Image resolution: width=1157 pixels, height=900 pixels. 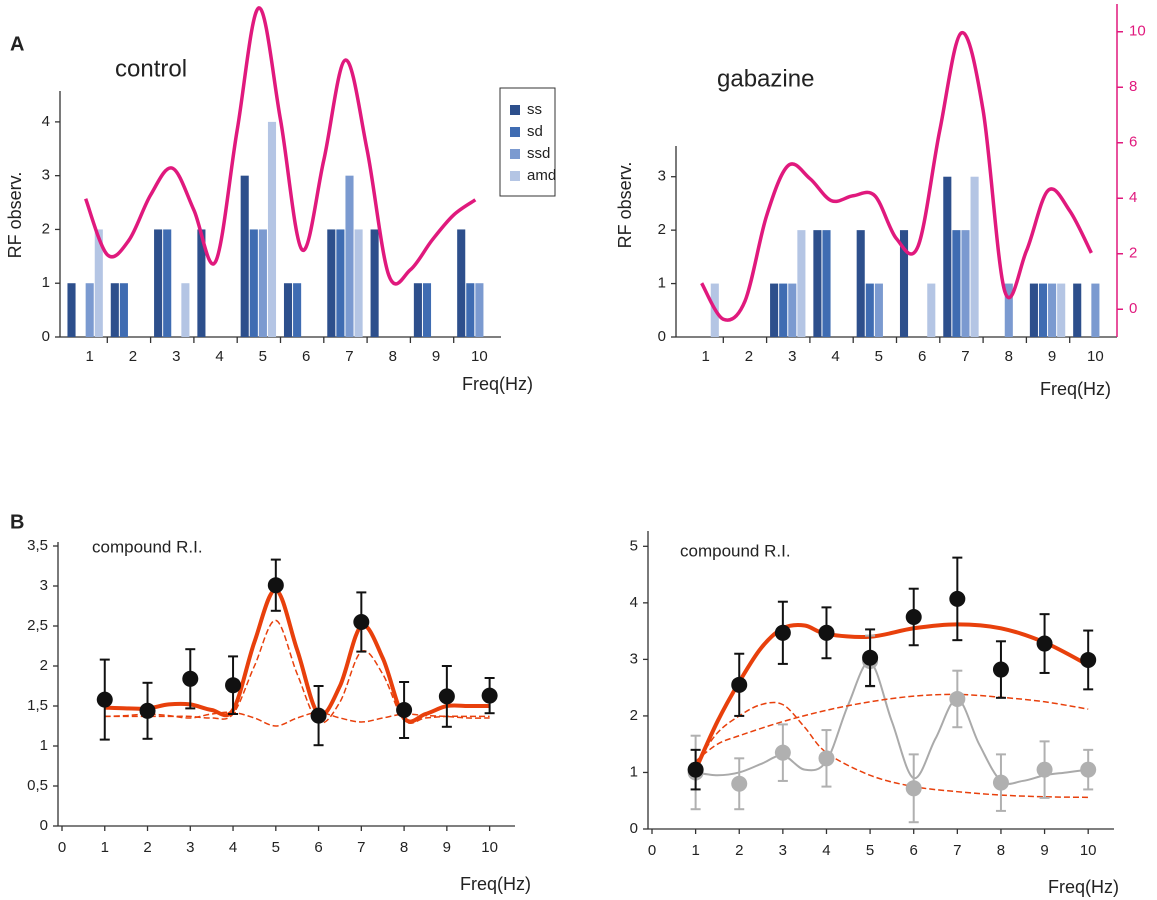 What do you see at coordinates (280, 146) in the screenshot?
I see `curve` at bounding box center [280, 146].